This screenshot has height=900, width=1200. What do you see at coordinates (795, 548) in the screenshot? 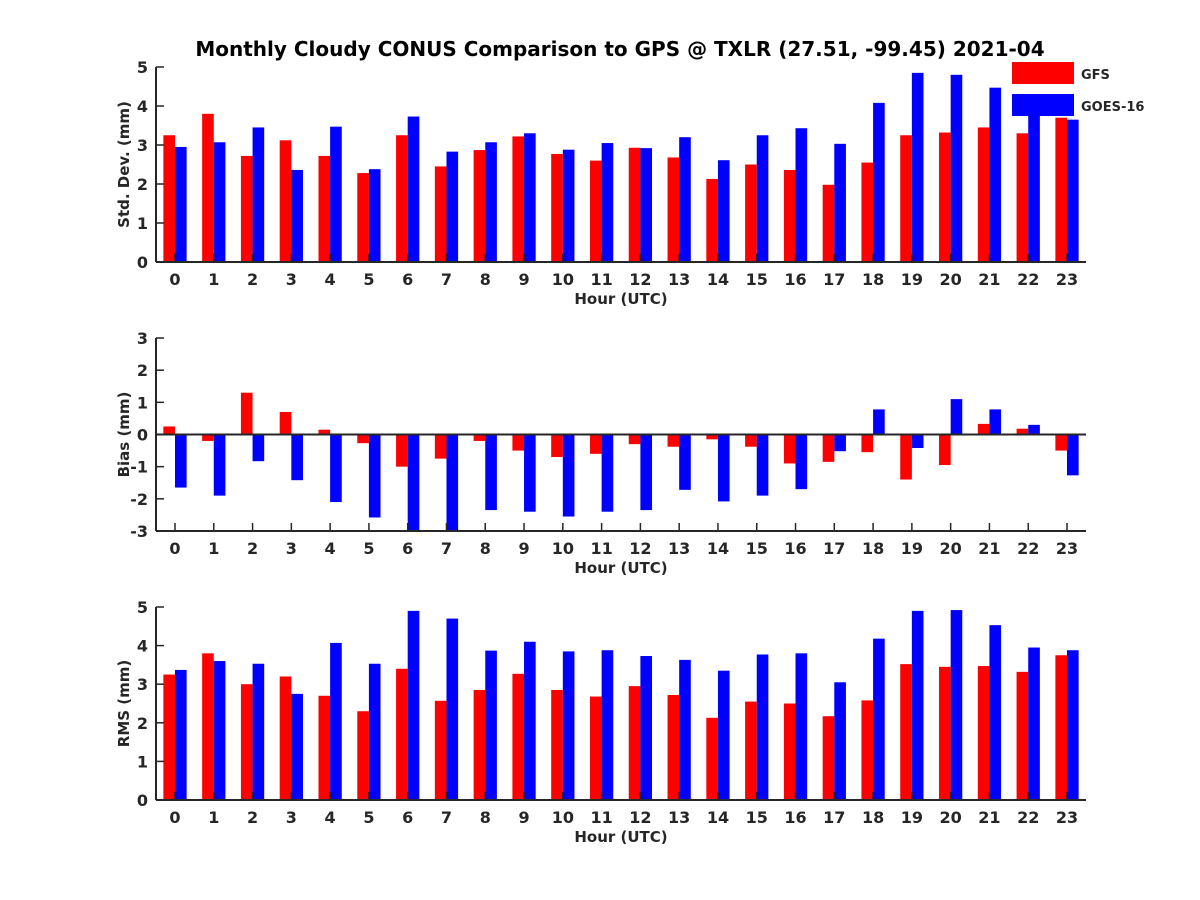
I see `x-tick-label: 16` at bounding box center [795, 548].